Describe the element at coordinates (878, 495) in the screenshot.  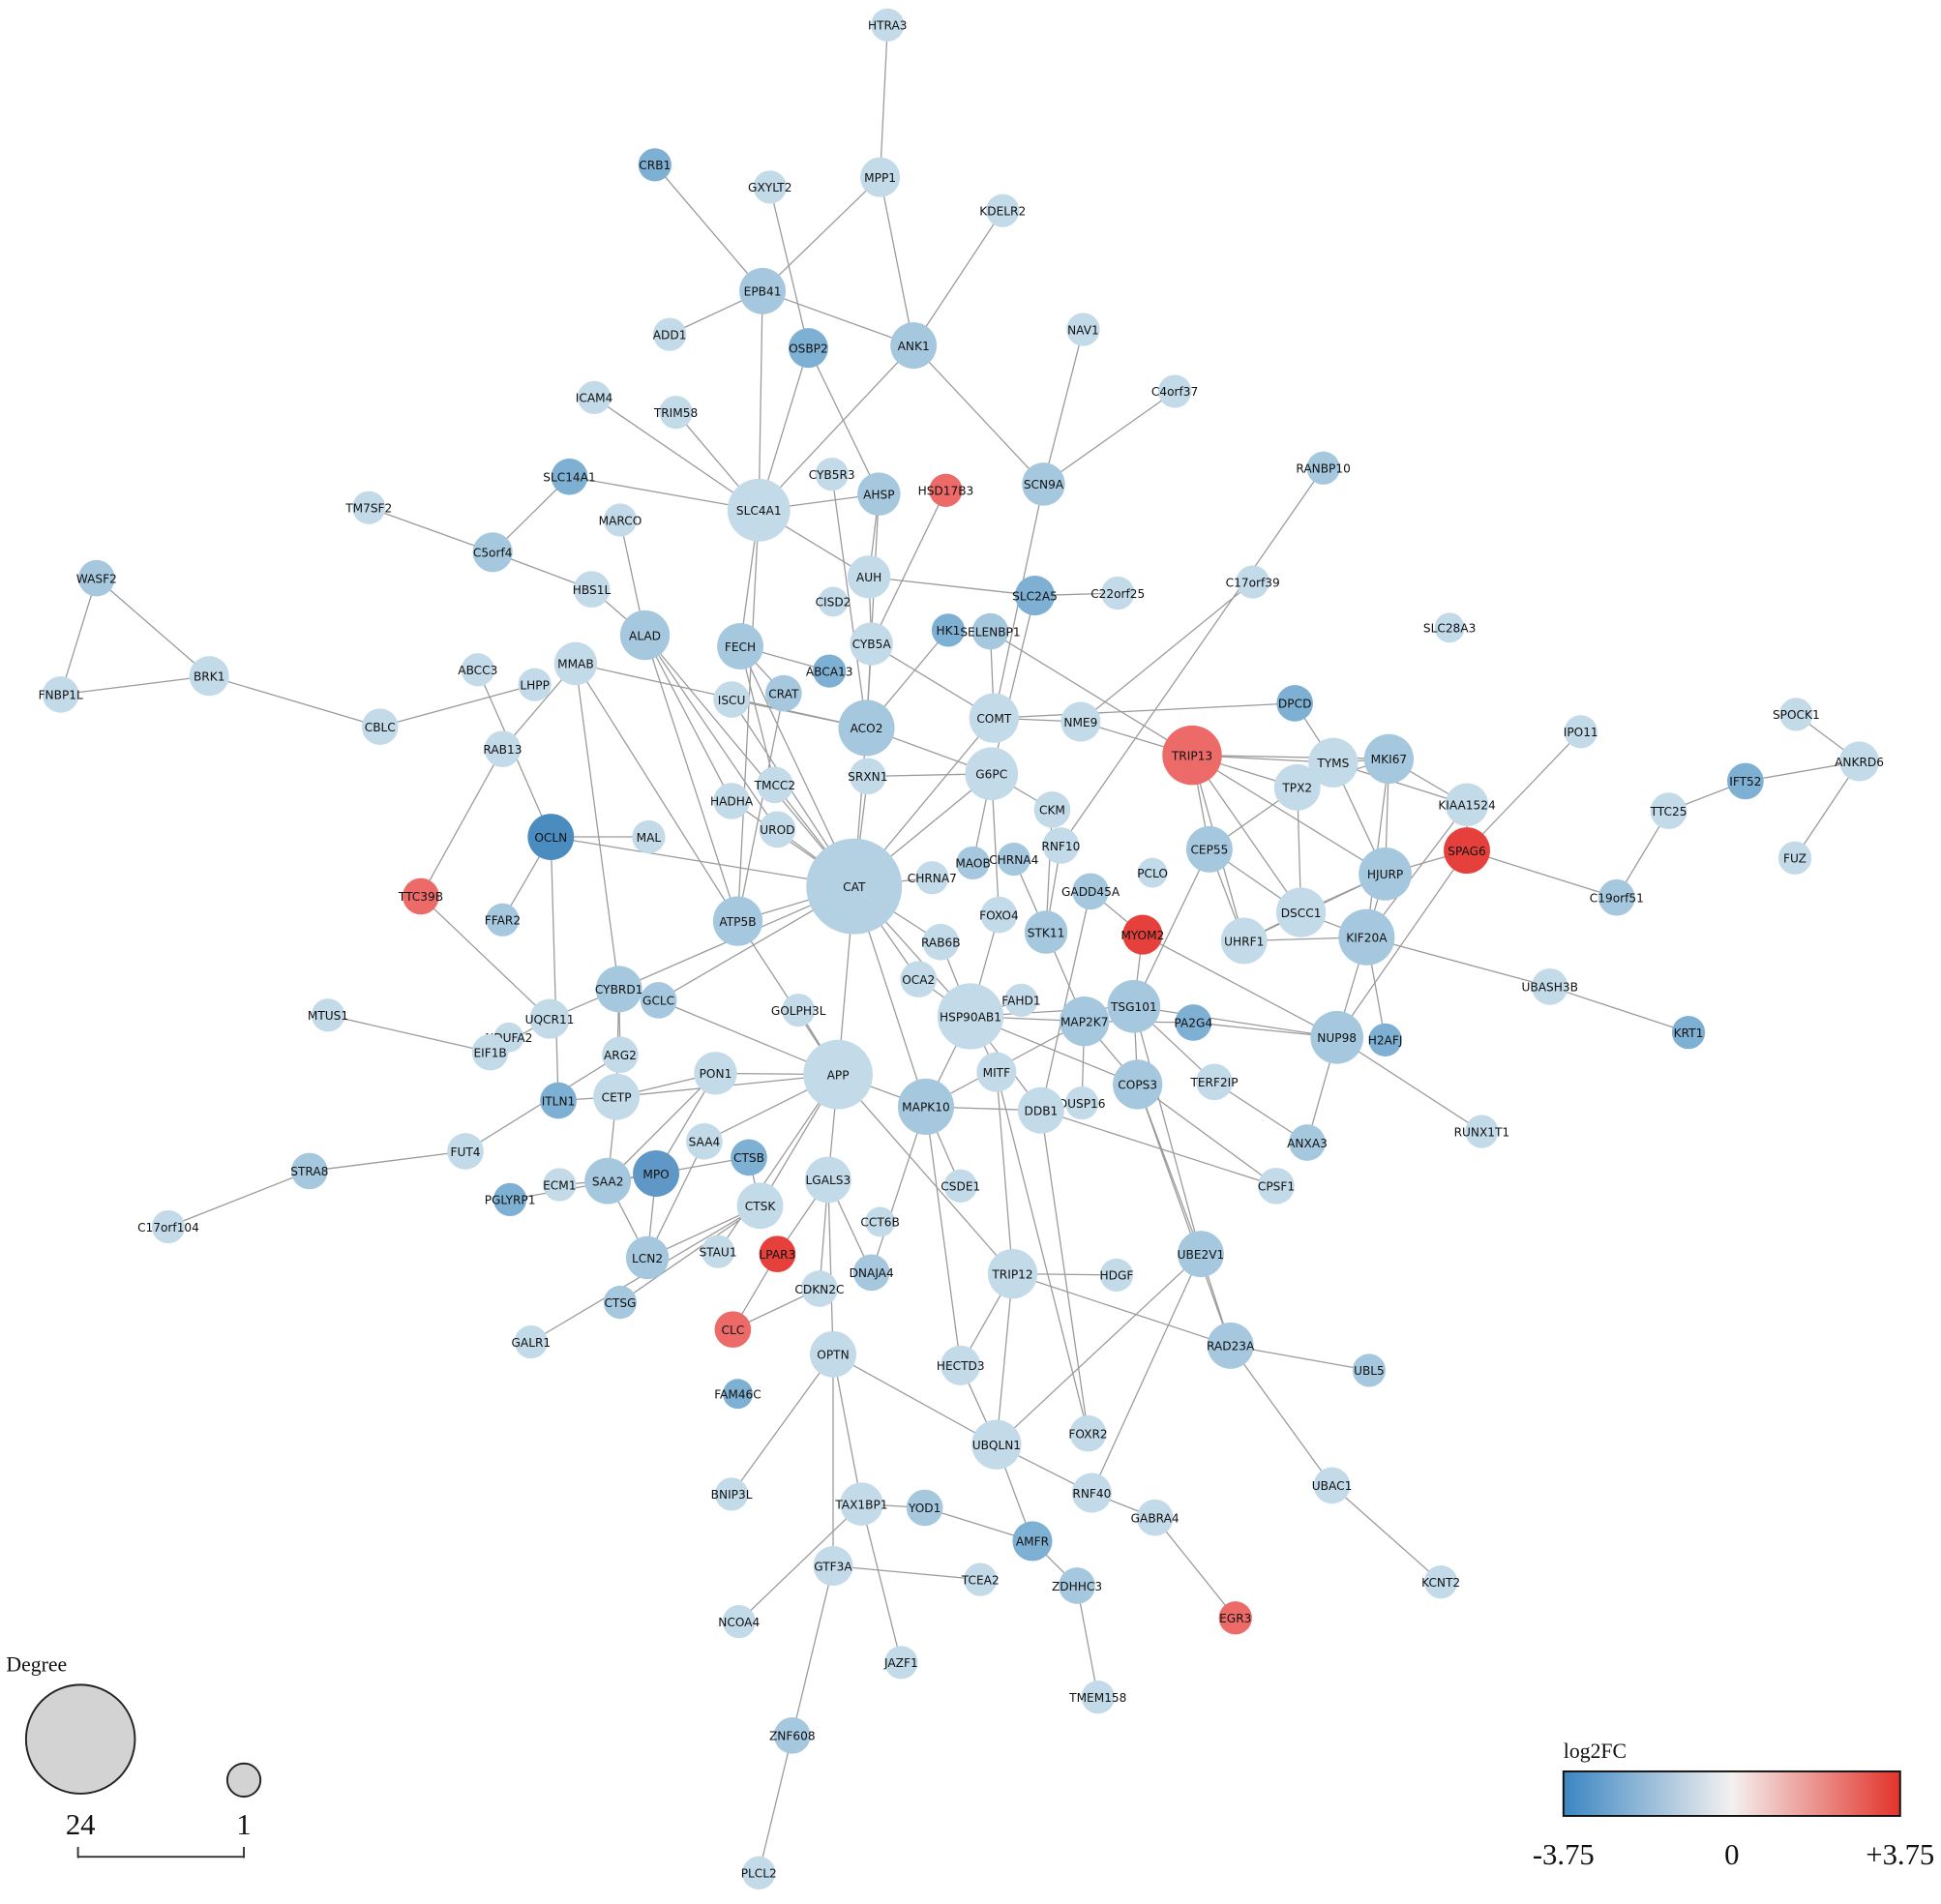
I see `node-label: AHSP` at that location.